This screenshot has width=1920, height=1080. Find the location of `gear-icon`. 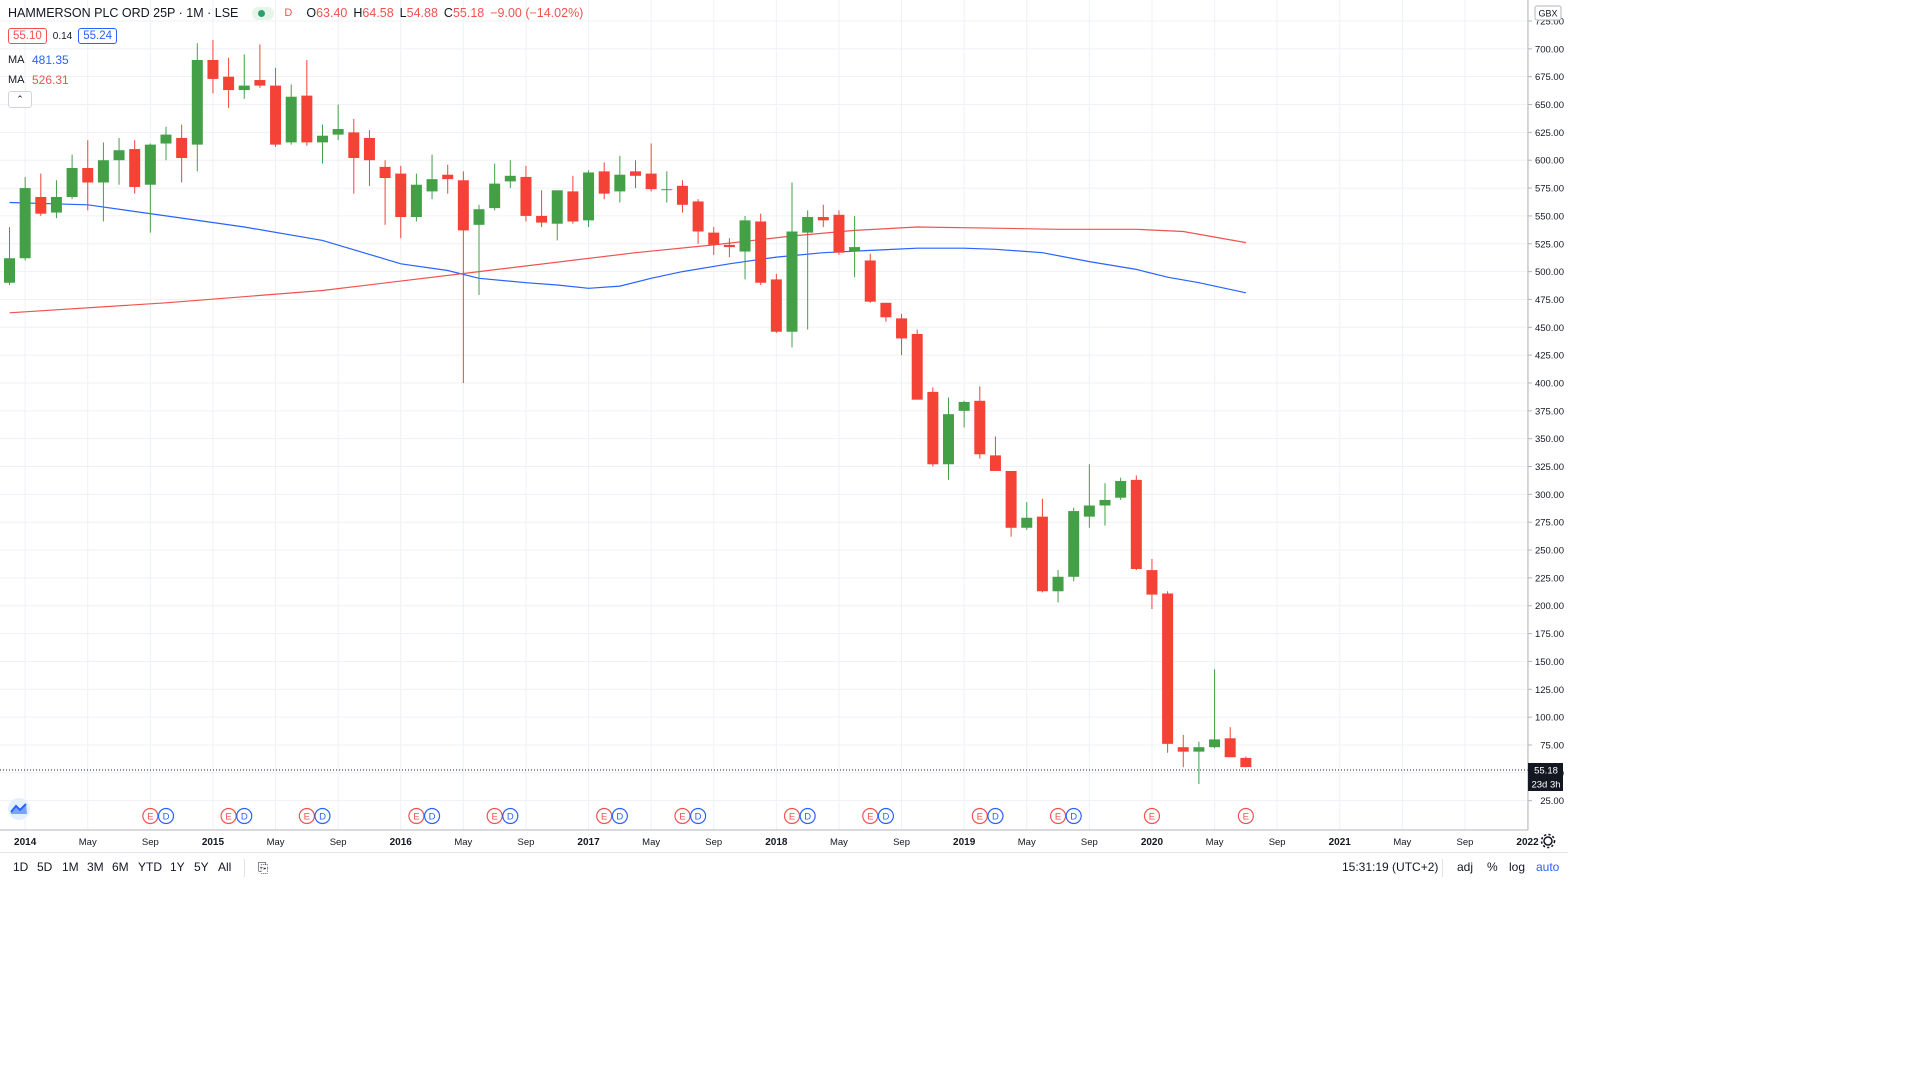

gear-icon is located at coordinates (1548, 841).